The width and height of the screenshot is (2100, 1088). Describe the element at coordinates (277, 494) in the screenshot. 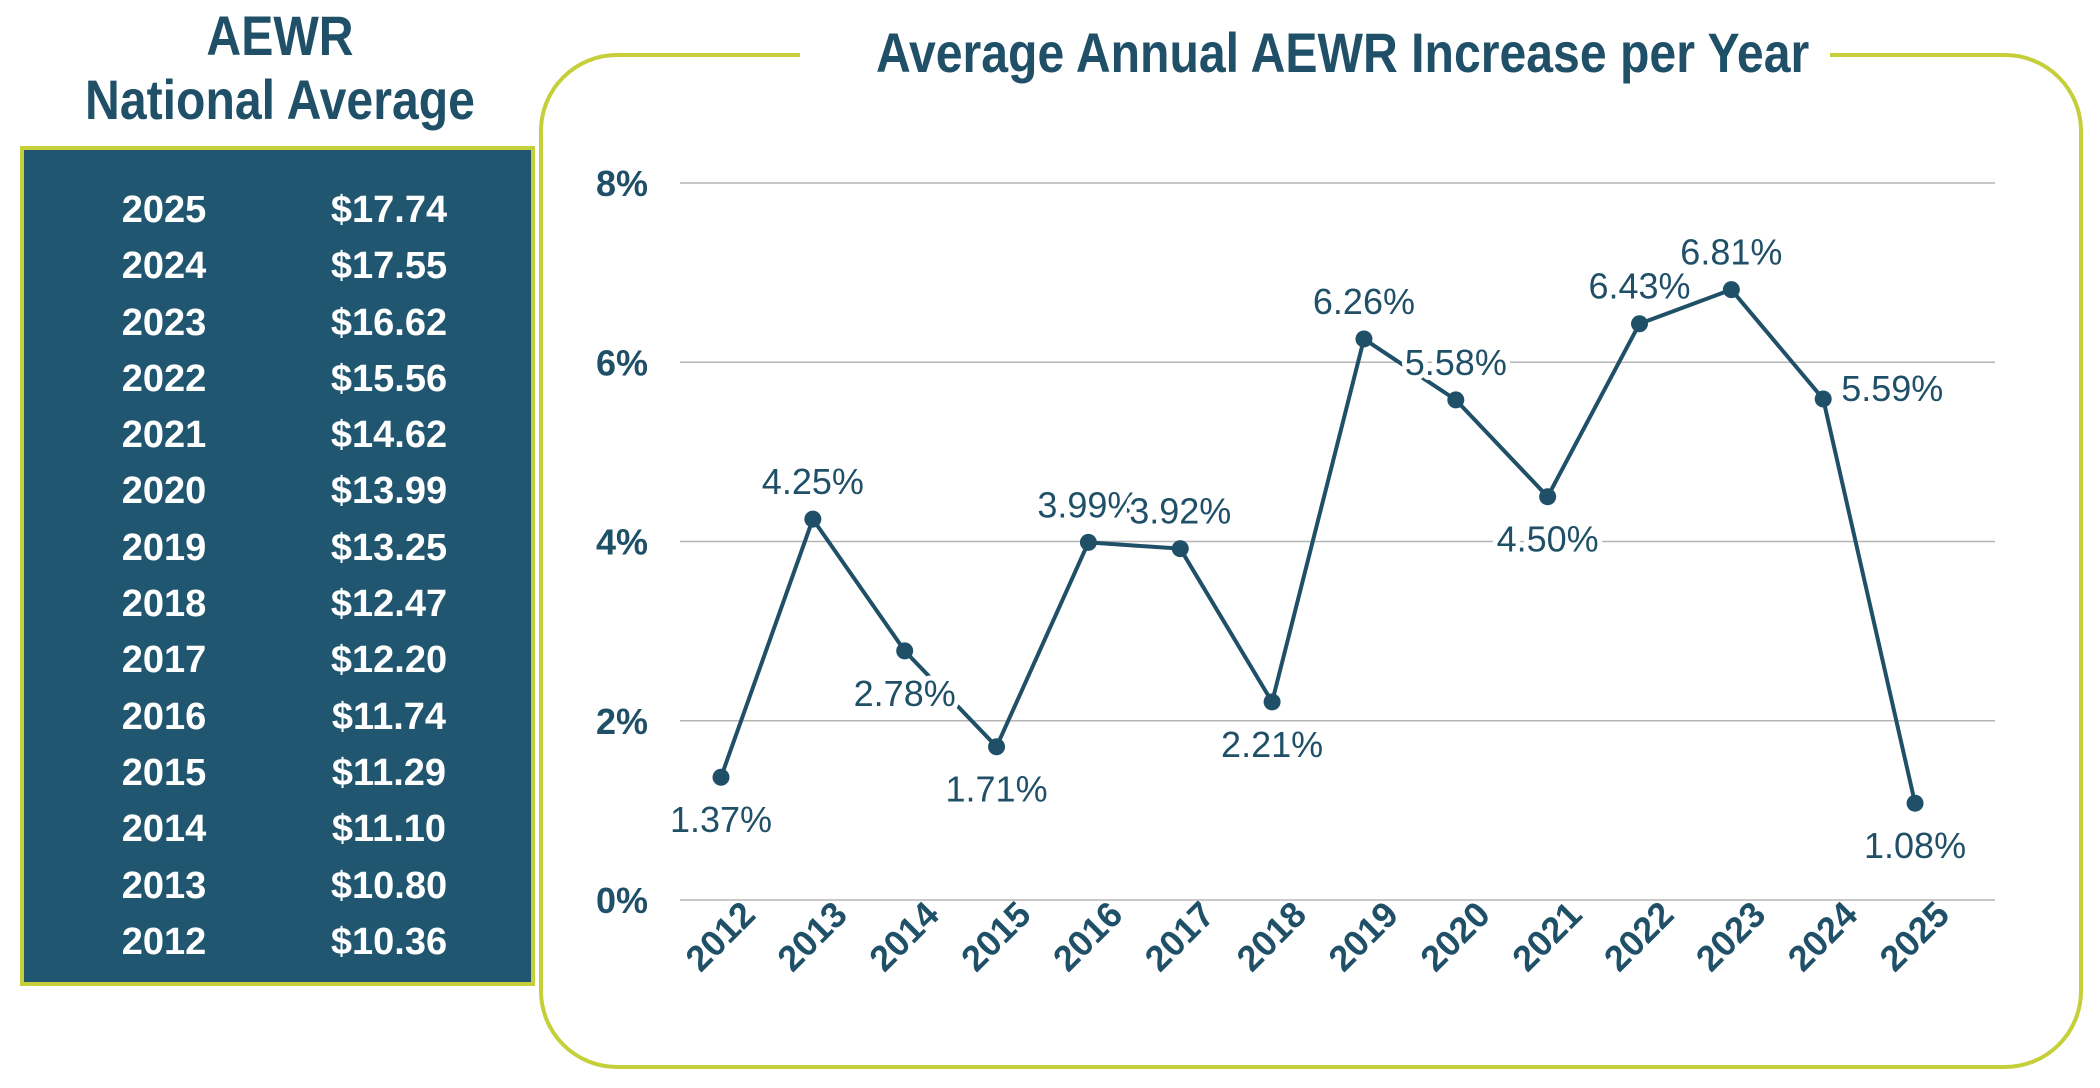

I see `table-row: 2020 $13.99` at that location.